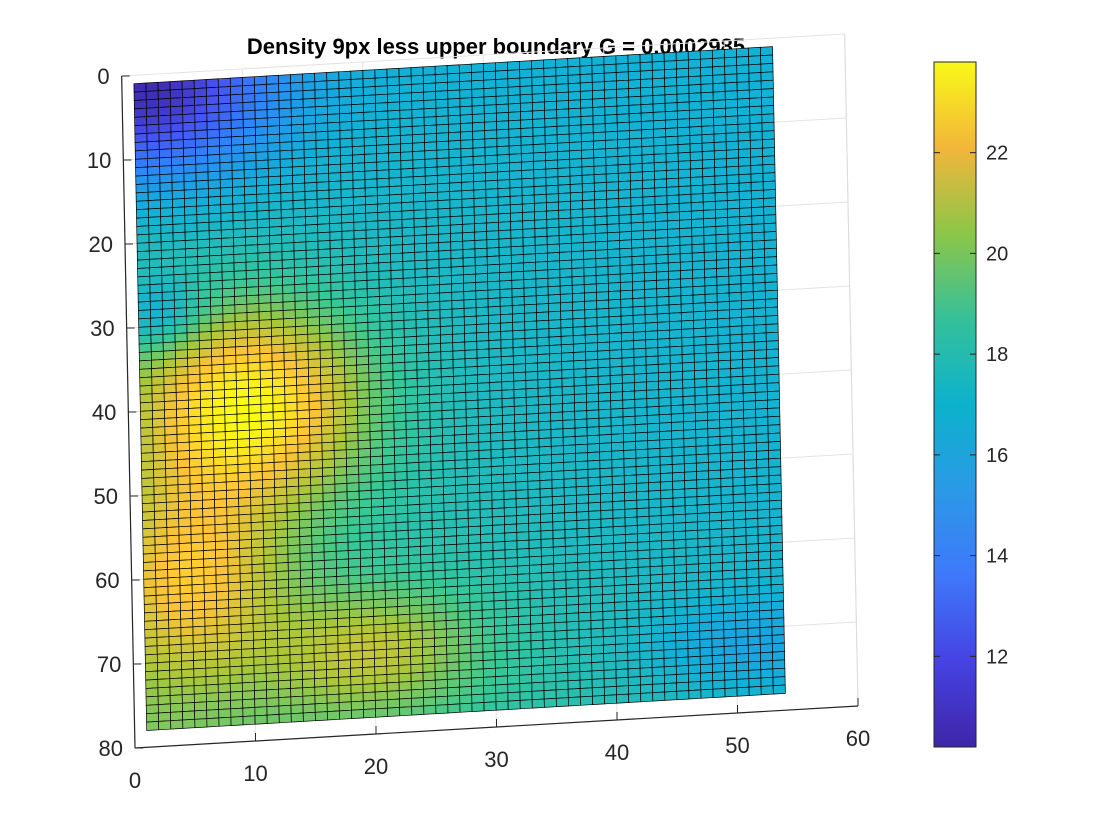 This screenshot has height=840, width=1120. Describe the element at coordinates (255, 773) in the screenshot. I see `x-tick-label: 10` at that location.